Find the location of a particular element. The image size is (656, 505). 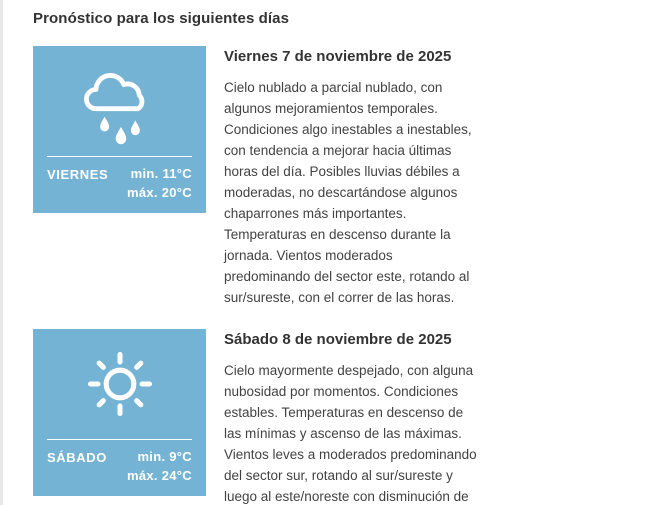

temperature-block: min. 11°C máx. 20°C is located at coordinates (159, 183).